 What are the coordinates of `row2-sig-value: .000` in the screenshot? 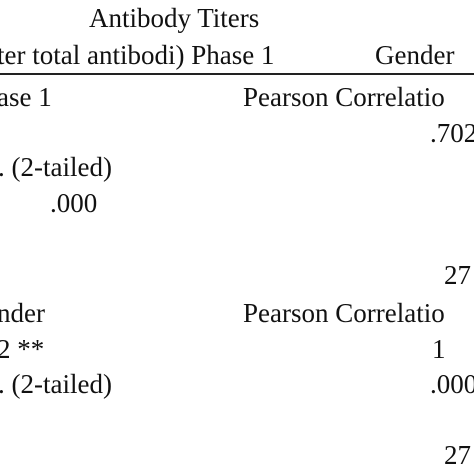 It's located at (452, 384).